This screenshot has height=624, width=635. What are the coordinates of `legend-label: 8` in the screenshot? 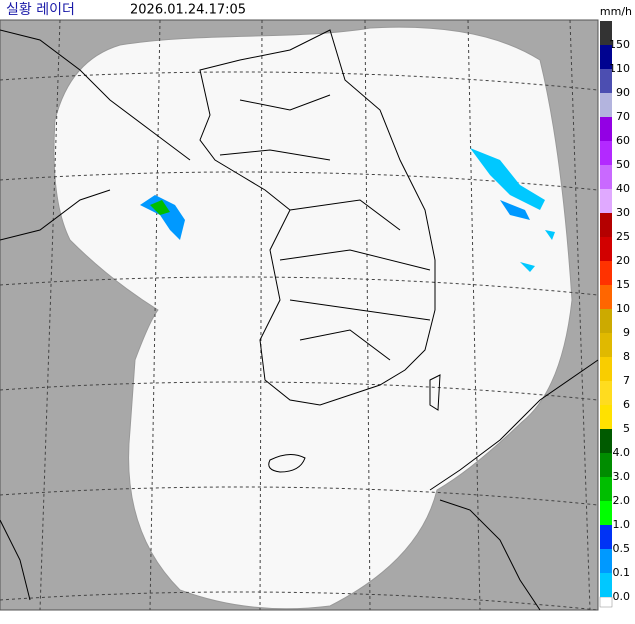 It's located at (626, 356).